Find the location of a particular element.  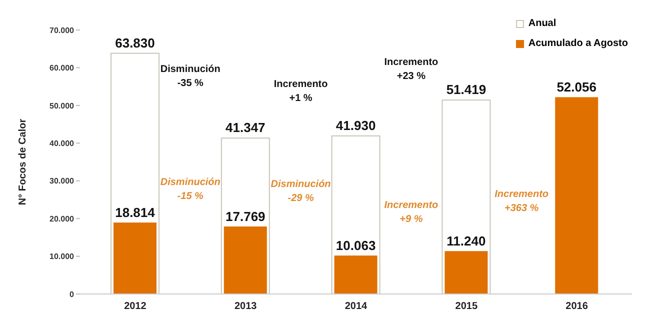

x-tick-label: 2012 is located at coordinates (135, 306).